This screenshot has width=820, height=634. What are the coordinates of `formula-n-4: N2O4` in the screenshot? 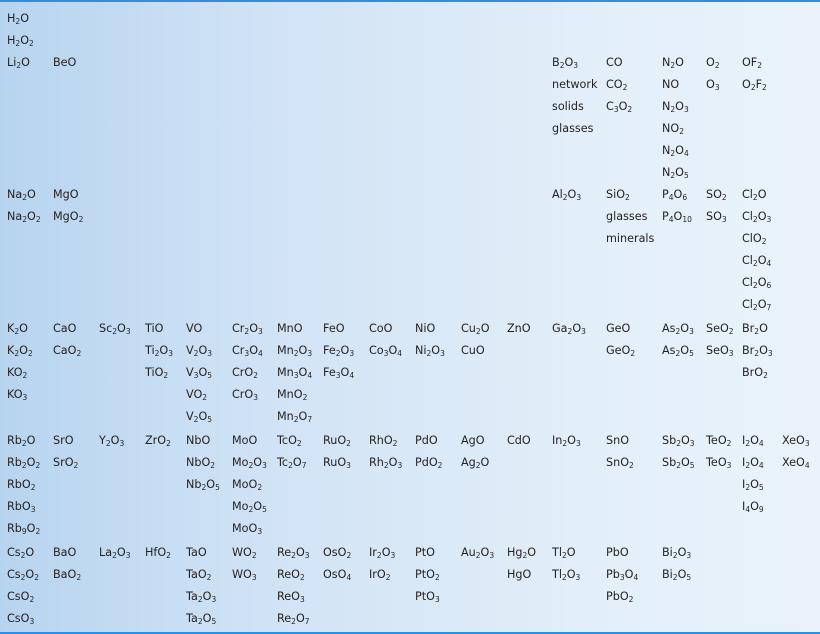 It's located at (675, 151).